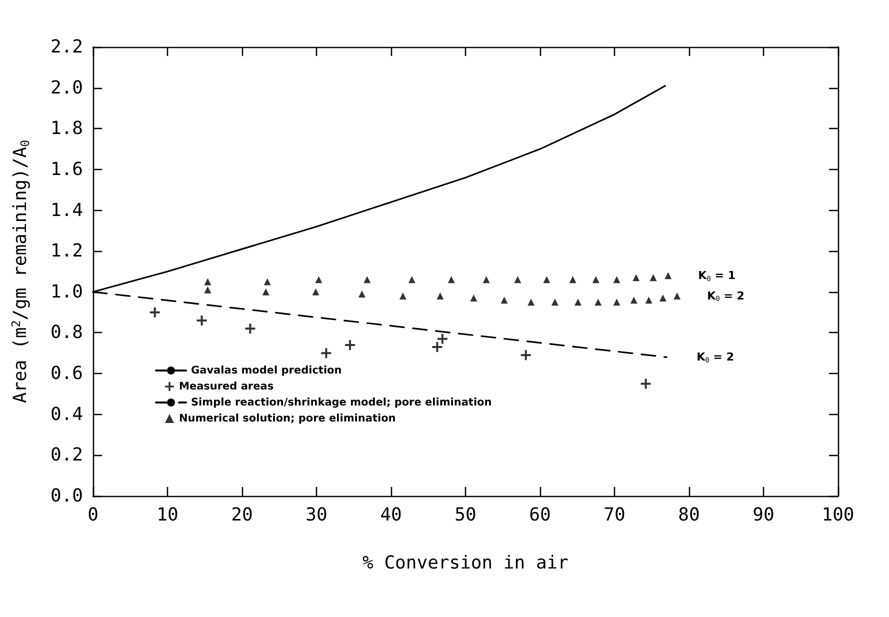  What do you see at coordinates (66, 333) in the screenshot?
I see `y-tick-label: 0.8` at bounding box center [66, 333].